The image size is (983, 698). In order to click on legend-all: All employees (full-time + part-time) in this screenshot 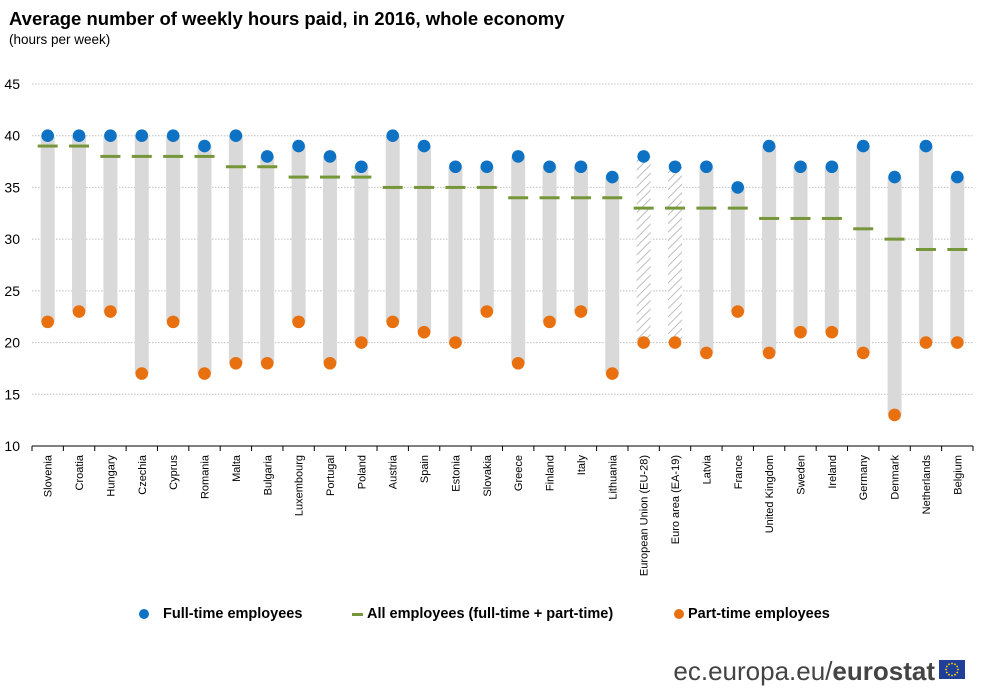, I will do `click(482, 614)`.